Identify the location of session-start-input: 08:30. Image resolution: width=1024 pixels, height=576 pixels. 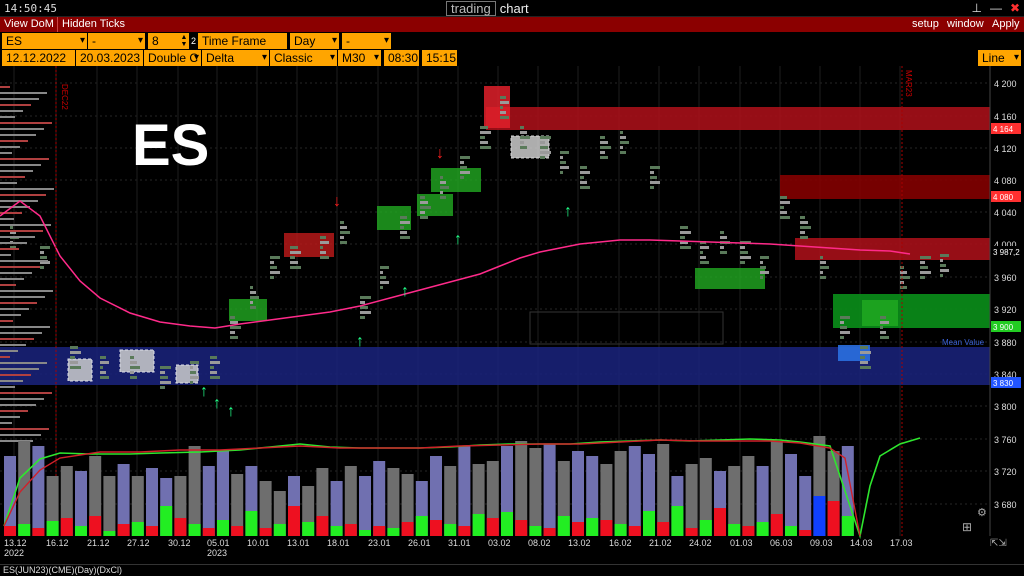
(402, 58).